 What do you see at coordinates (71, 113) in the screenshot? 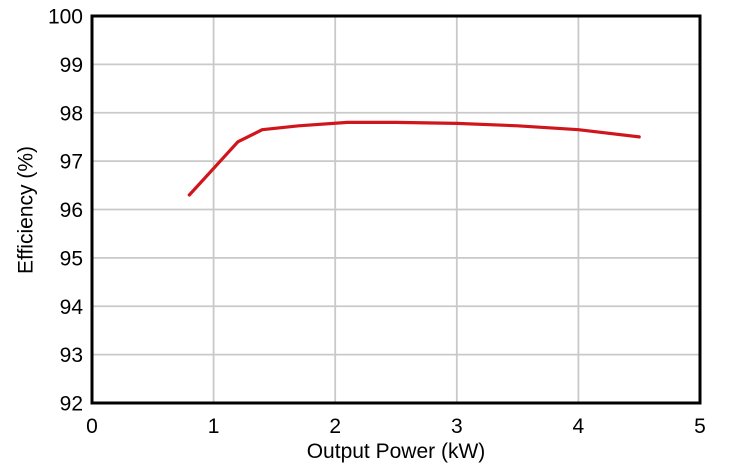
I see `y-tick-label: 98` at bounding box center [71, 113].